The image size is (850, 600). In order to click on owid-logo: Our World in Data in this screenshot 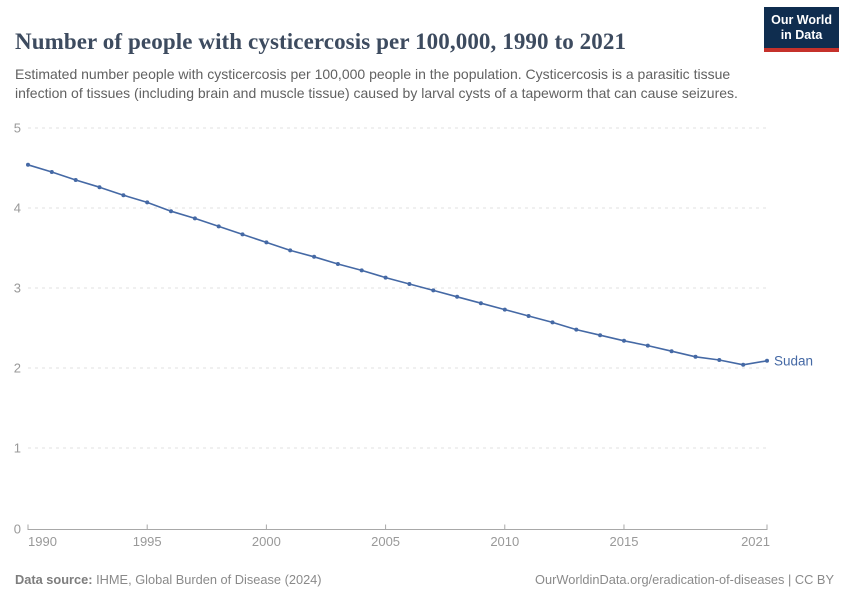, I will do `click(801, 29)`.